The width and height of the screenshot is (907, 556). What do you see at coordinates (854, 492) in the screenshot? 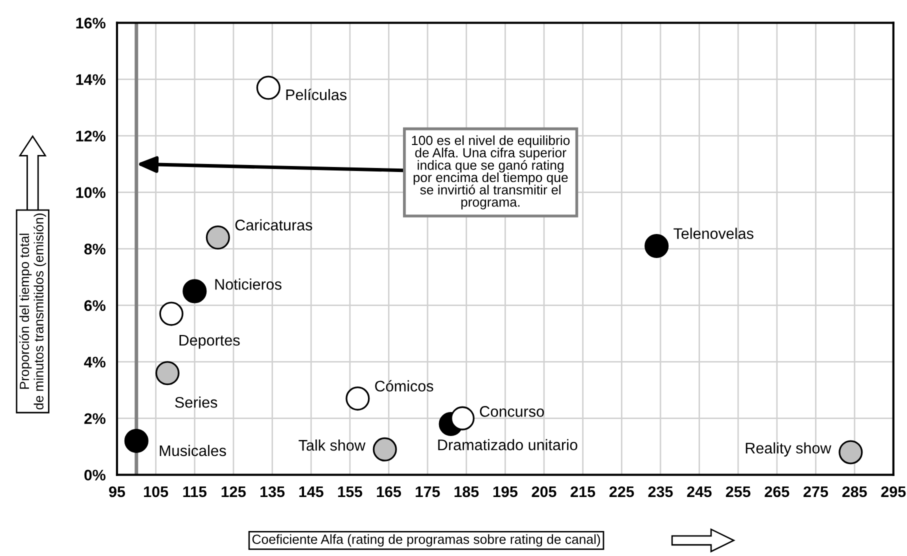
I see `x-tick-label: 285` at bounding box center [854, 492].